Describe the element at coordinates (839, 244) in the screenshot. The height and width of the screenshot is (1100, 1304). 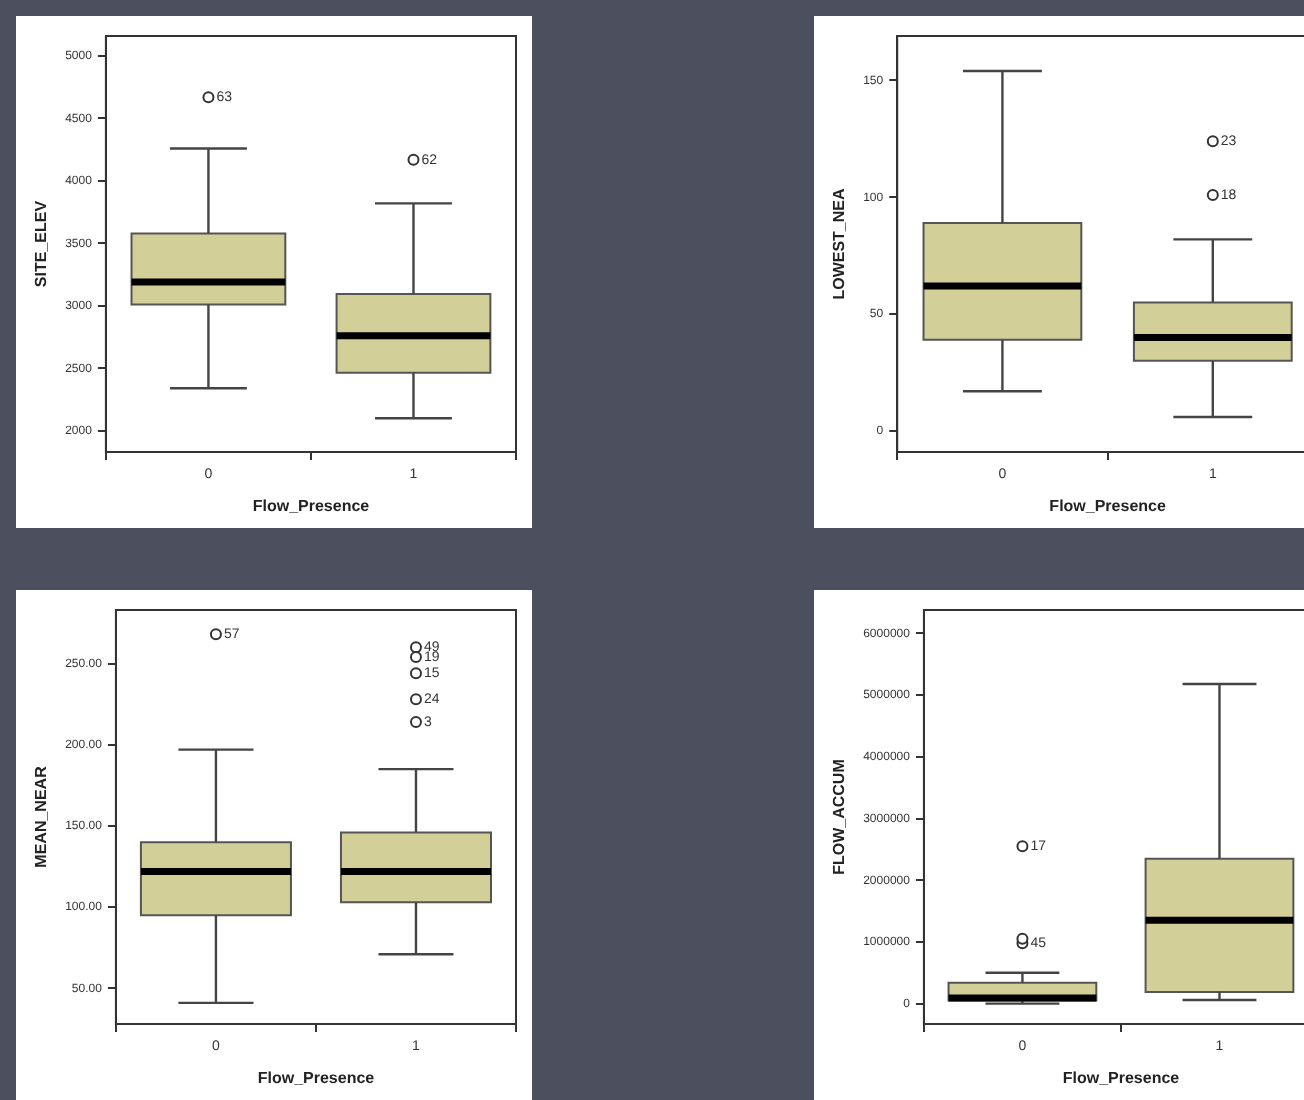
I see `y-axis-title: LOWEST_NEA` at that location.